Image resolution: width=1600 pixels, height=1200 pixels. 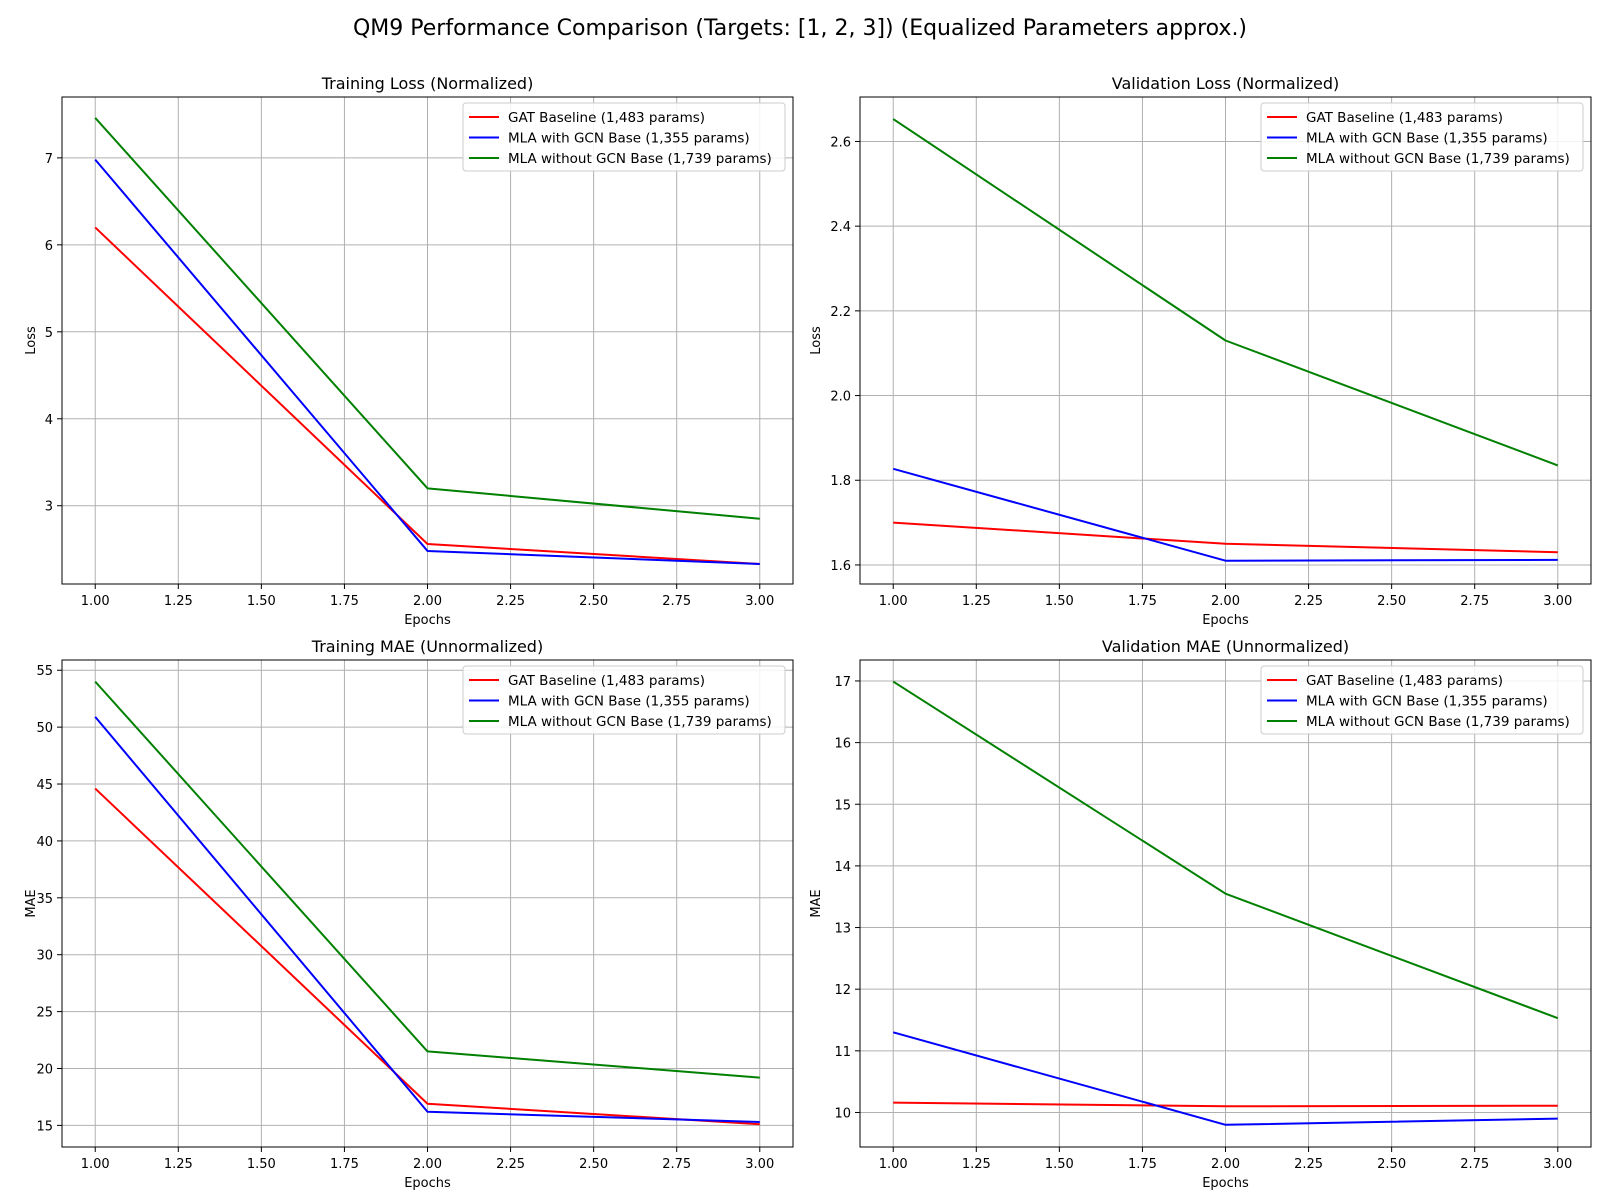 I want to click on y-tick-label: 30, so click(x=44, y=956).